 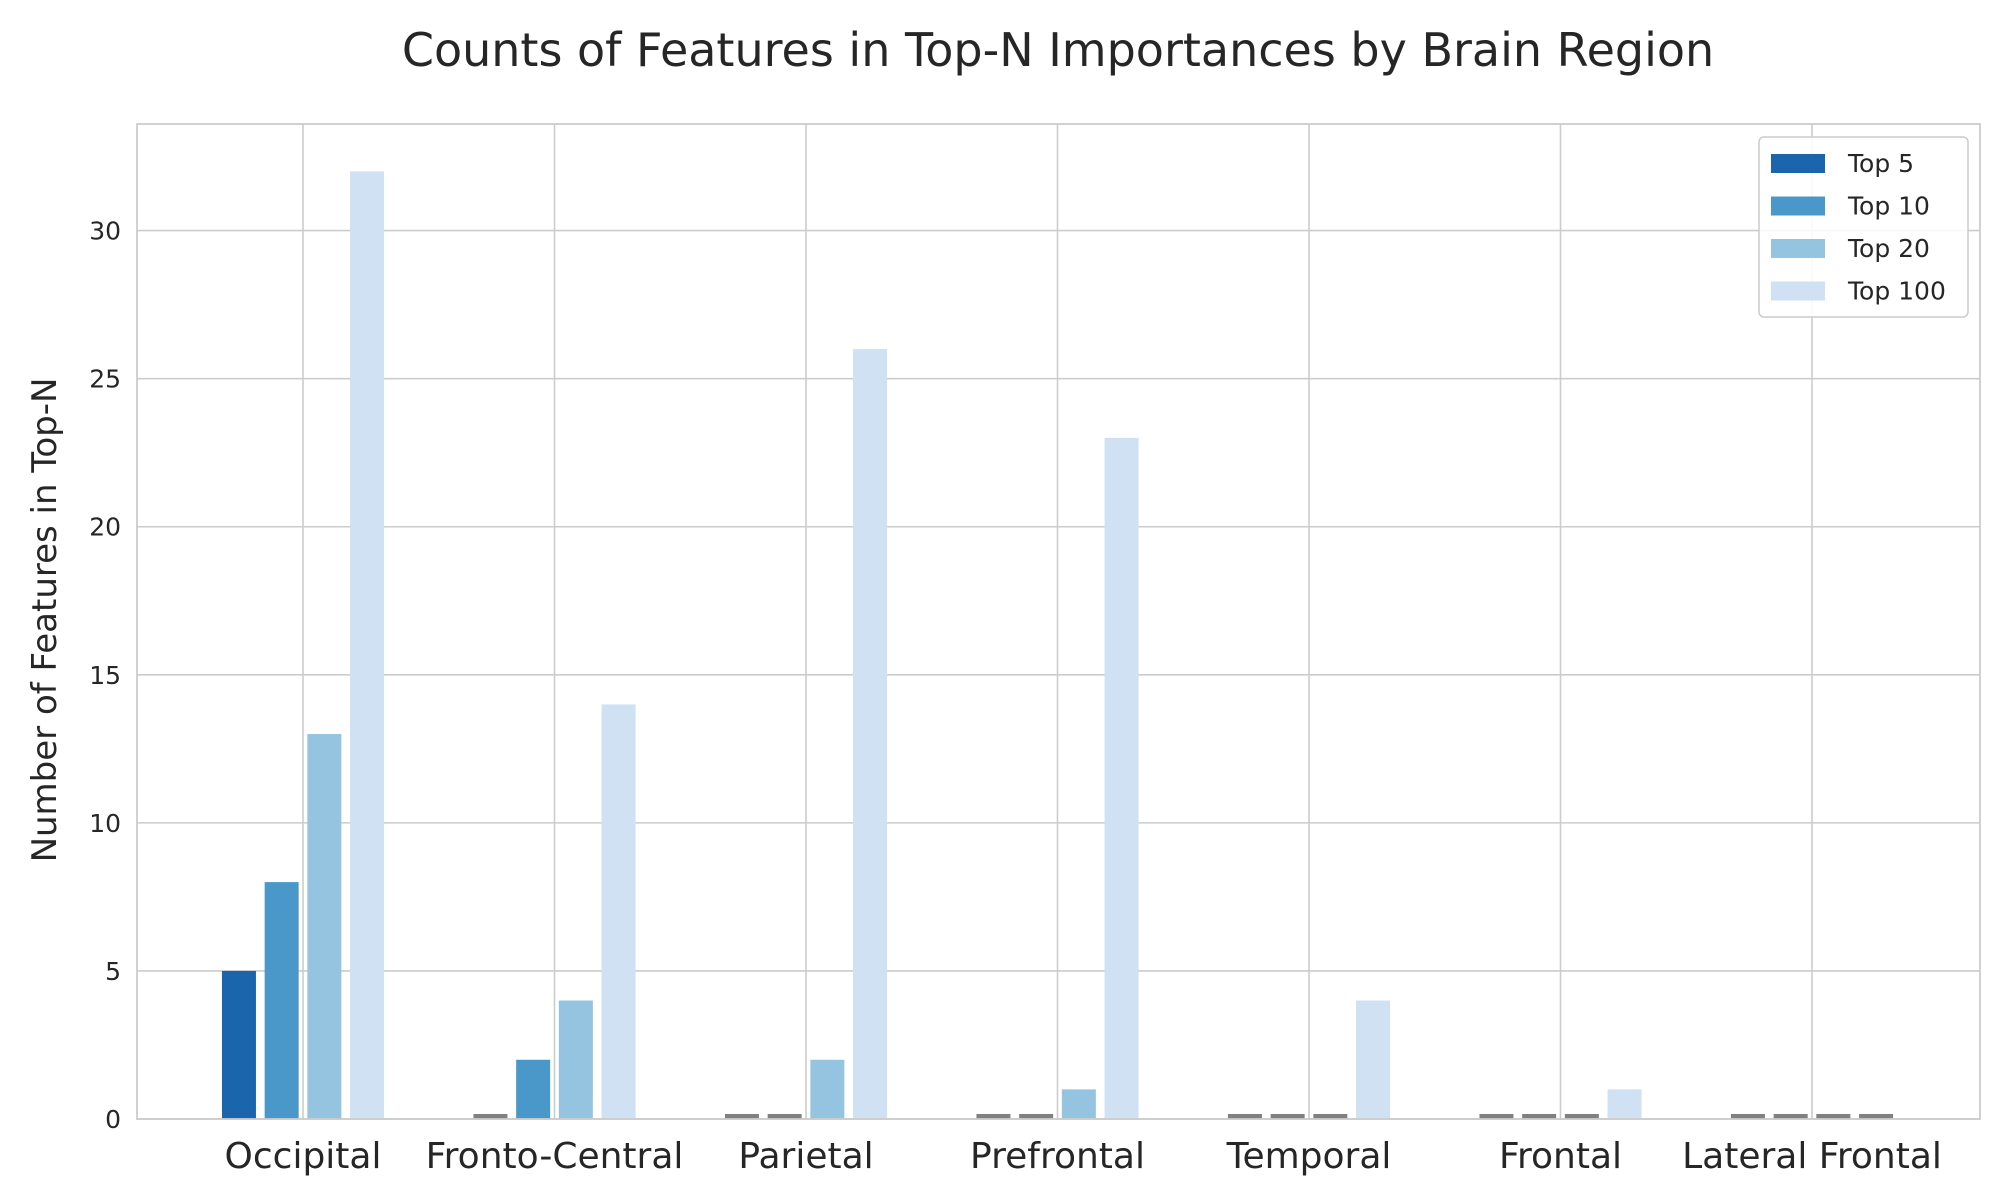 What do you see at coordinates (105, 379) in the screenshot?
I see `y-tick-label: 25` at bounding box center [105, 379].